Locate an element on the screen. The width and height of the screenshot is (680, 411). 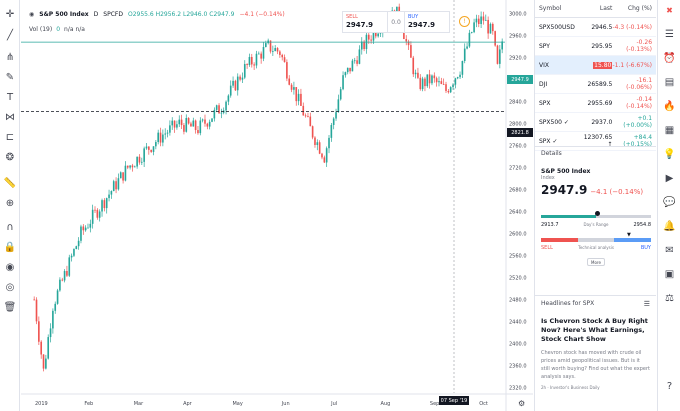
legend-ohlc: O2955.6 H2956.2 L2946.0 C2947.9 is located at coordinates (181, 14).